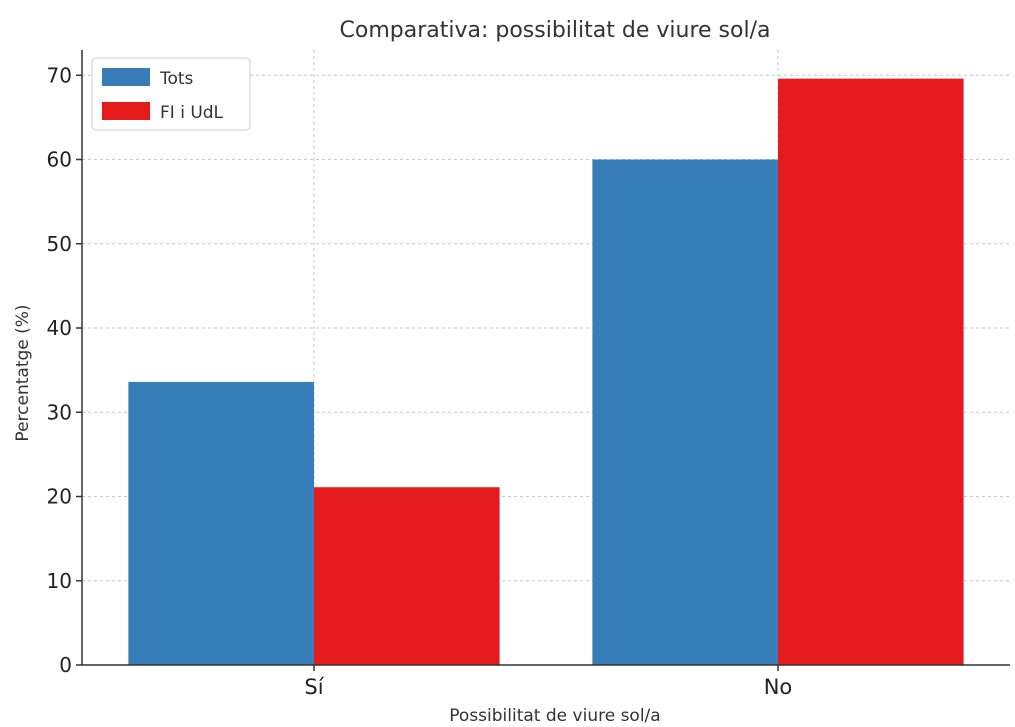 This screenshot has height=727, width=1015. What do you see at coordinates (59, 244) in the screenshot?
I see `y-tick-label: 50` at bounding box center [59, 244].